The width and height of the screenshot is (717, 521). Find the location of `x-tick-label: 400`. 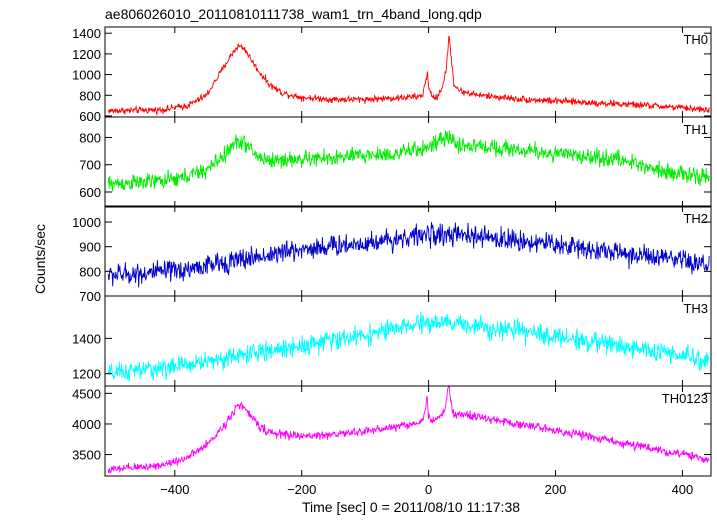

x-tick-label: 400 is located at coordinates (683, 489).